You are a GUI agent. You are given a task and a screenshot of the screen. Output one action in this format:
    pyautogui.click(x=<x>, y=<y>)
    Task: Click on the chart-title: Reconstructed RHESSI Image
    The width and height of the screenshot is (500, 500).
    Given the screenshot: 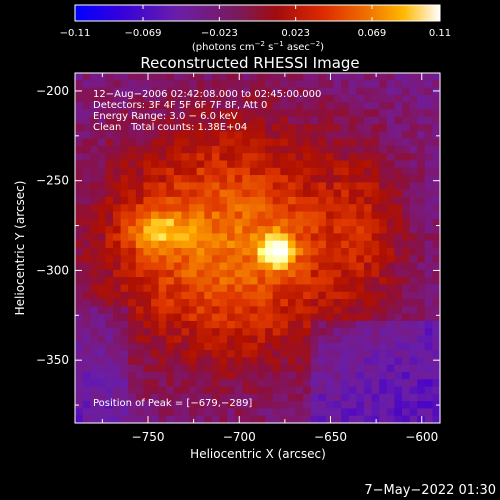 What is the action you would take?
    pyautogui.click(x=249, y=63)
    